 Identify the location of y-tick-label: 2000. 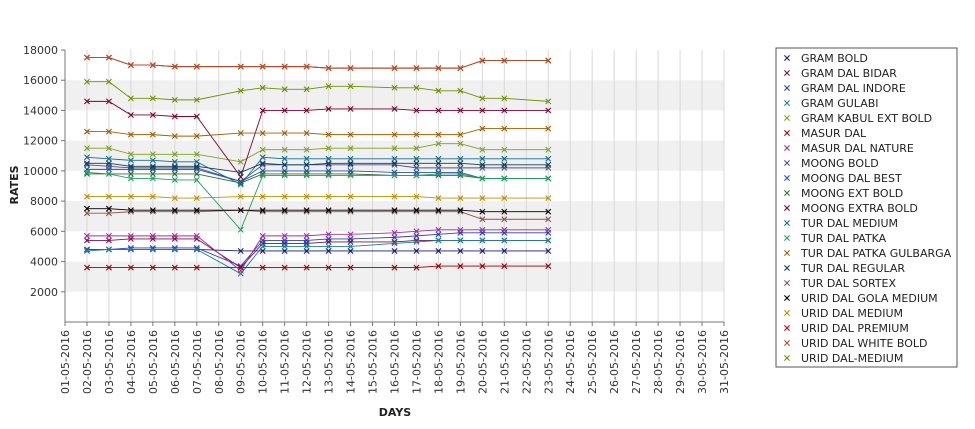
(44, 292).